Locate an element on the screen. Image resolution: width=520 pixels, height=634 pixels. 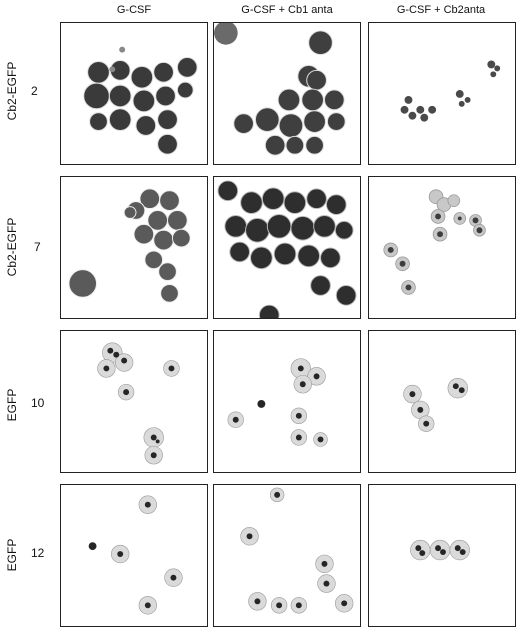
row-label-3: EGFP 10 is located at coordinates (29, 405).